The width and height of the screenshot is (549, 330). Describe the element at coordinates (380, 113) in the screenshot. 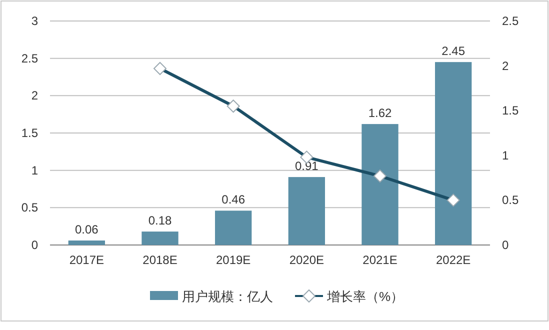

I see `data-label: 1.62` at that location.